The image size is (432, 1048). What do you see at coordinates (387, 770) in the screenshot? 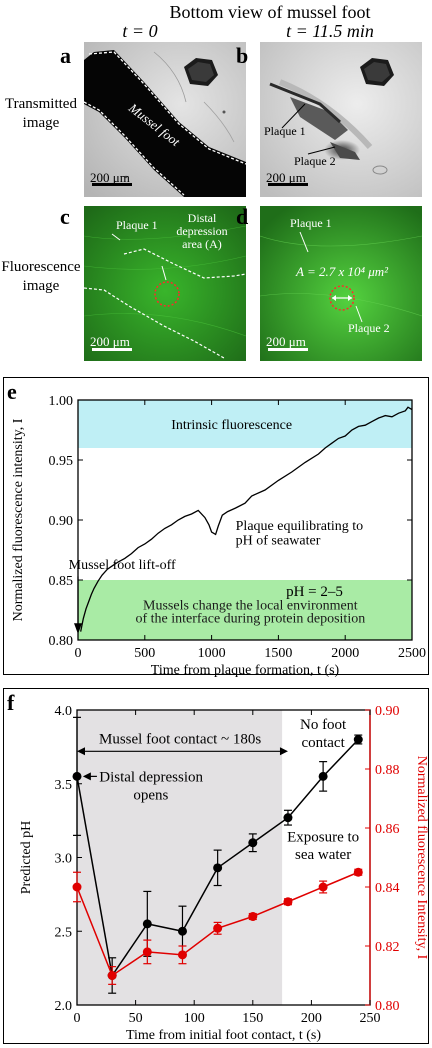
I see `y-tick-label-right-f: 0.88` at bounding box center [387, 770].